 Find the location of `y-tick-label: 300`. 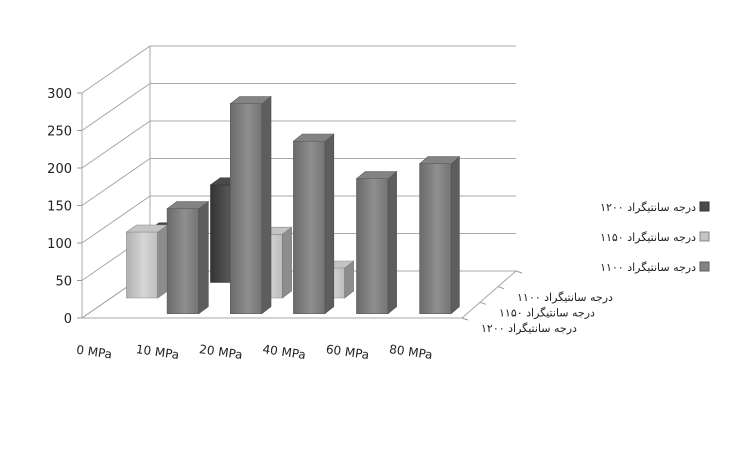

y-tick-label: 300 is located at coordinates (59, 94).